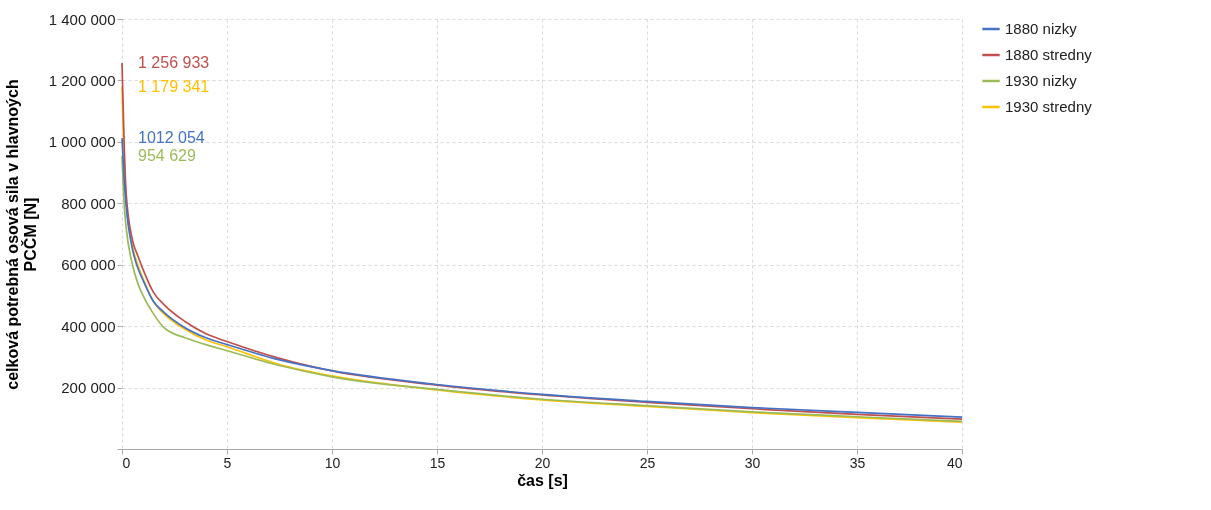 The image size is (1211, 510). I want to click on legend-label: 1880 nizky, so click(1041, 28).